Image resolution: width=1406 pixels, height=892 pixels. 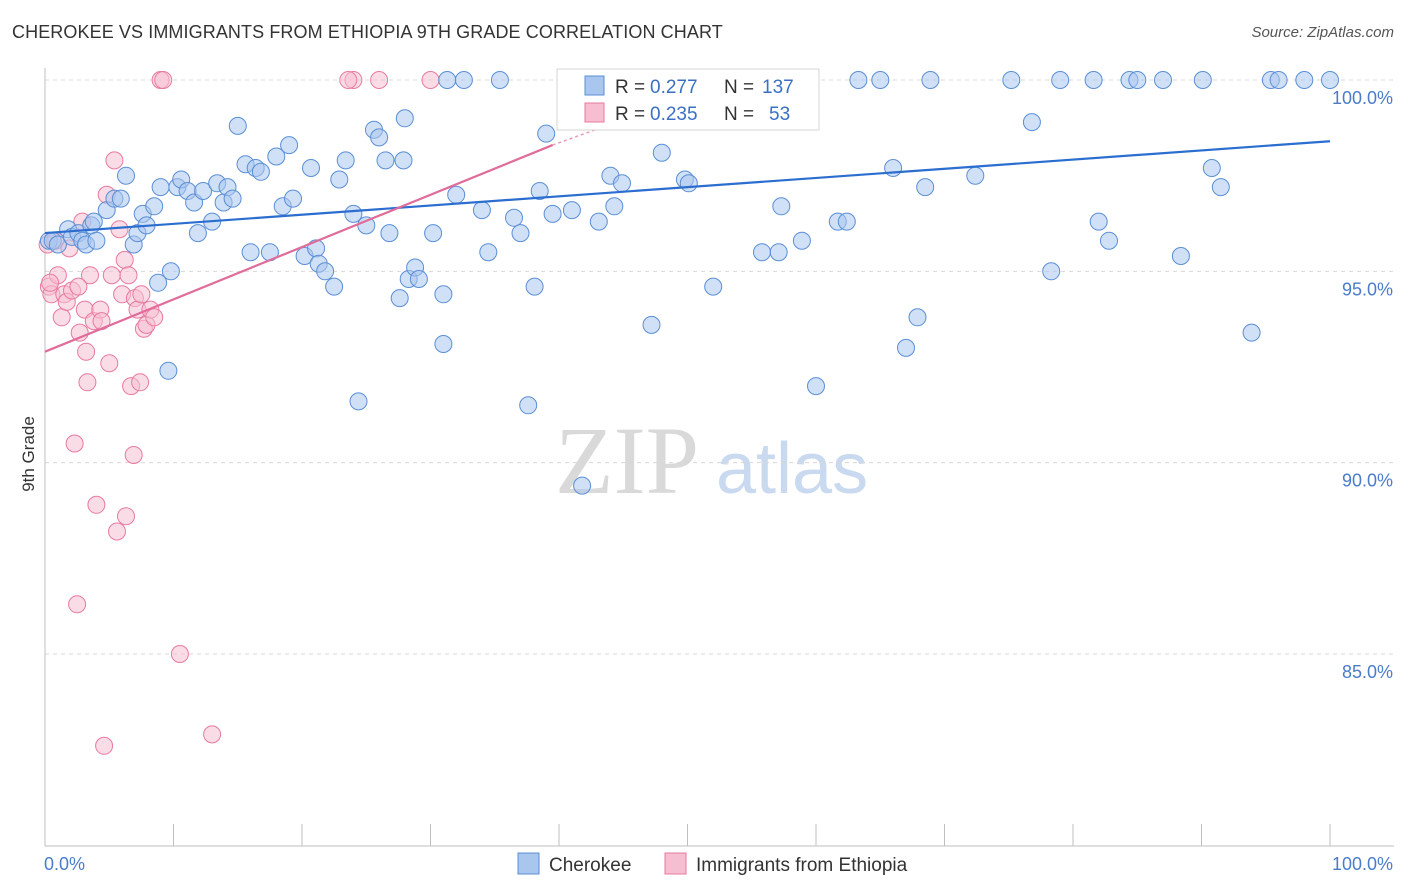 I want to click on stats-n-value-cherokee: 137, so click(x=778, y=87).